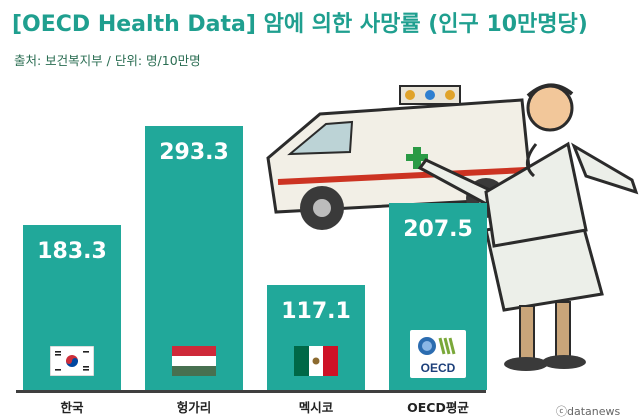 This screenshot has height=419, width=642. I want to click on bar-value-label: 183.3, so click(72, 251).